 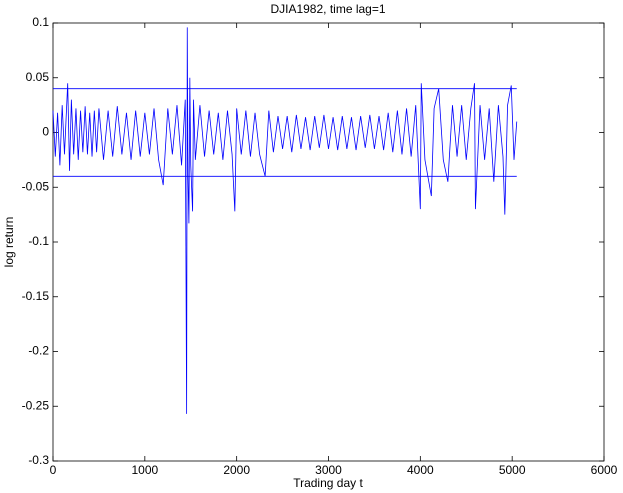 What do you see at coordinates (327, 9) in the screenshot?
I see `chart-title: DJIA1982, time lag=1` at bounding box center [327, 9].